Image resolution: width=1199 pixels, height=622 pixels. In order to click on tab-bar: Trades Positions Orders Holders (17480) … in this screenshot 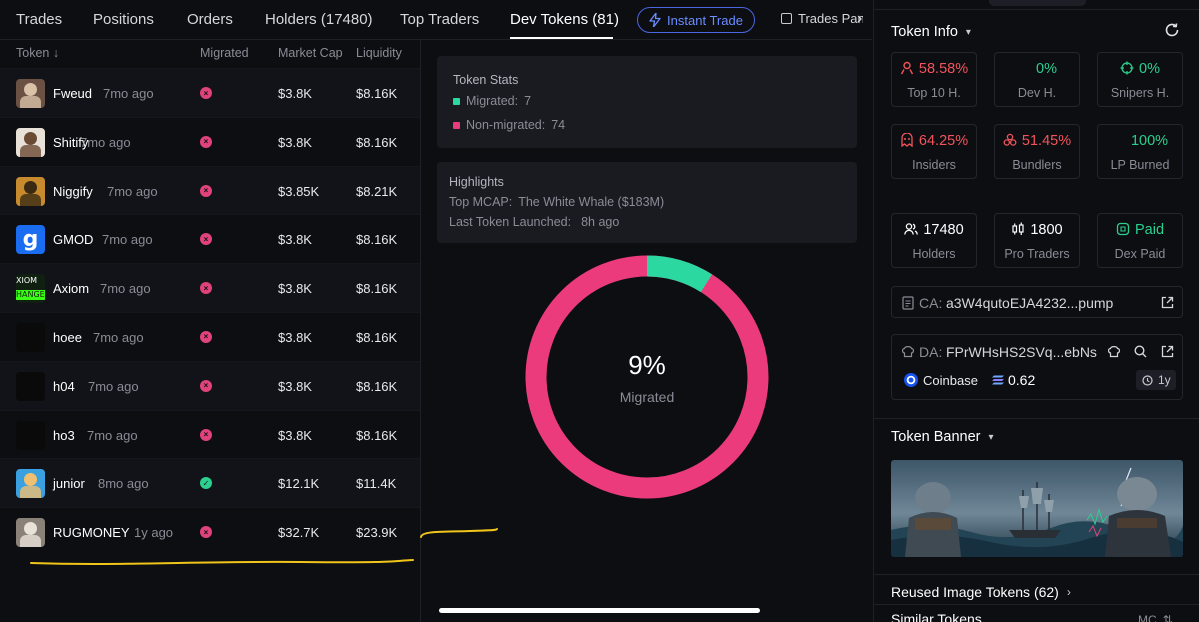, I will do `click(436, 20)`.